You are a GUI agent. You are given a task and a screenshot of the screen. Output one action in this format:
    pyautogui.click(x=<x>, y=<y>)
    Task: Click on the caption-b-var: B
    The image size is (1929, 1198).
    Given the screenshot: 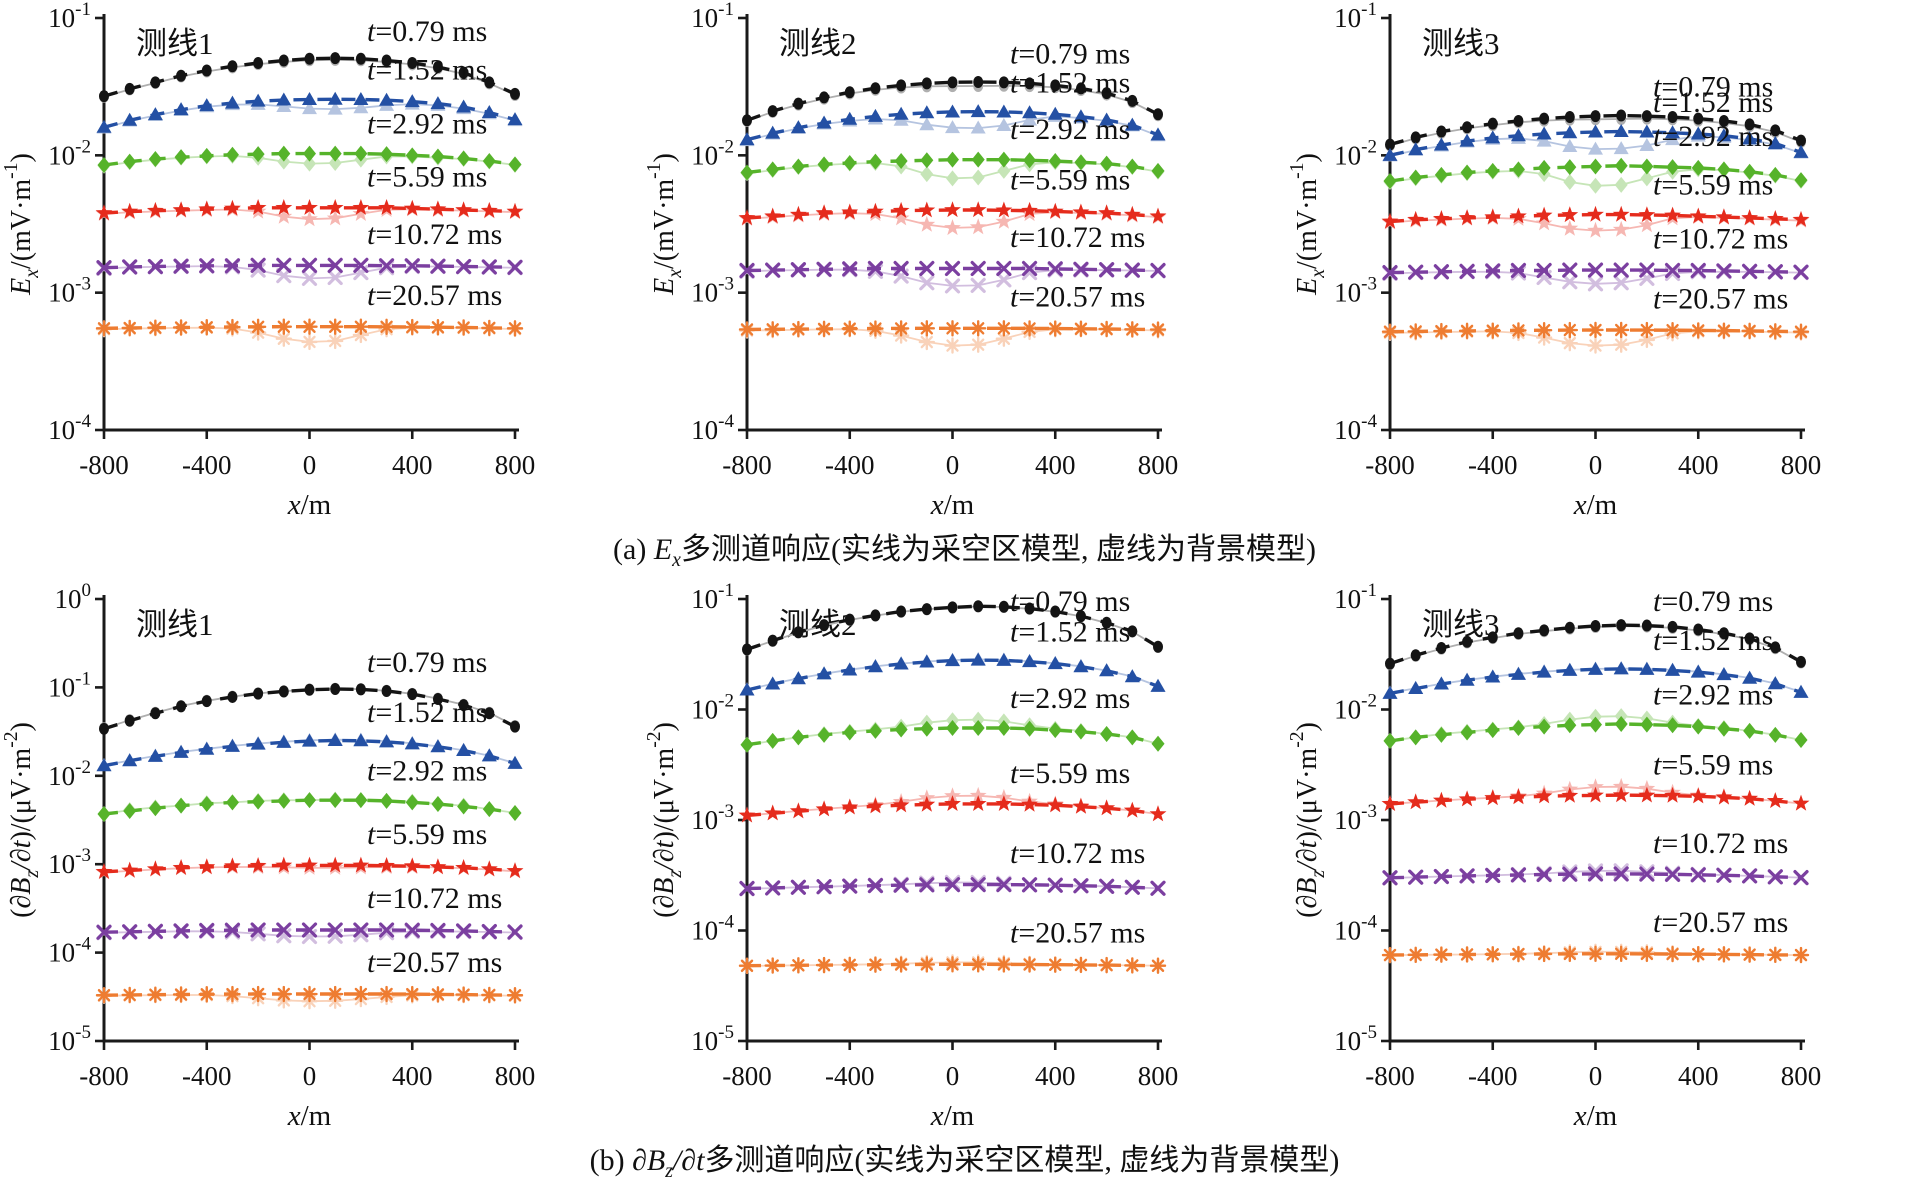 What is the action you would take?
    pyautogui.click(x=656, y=1160)
    